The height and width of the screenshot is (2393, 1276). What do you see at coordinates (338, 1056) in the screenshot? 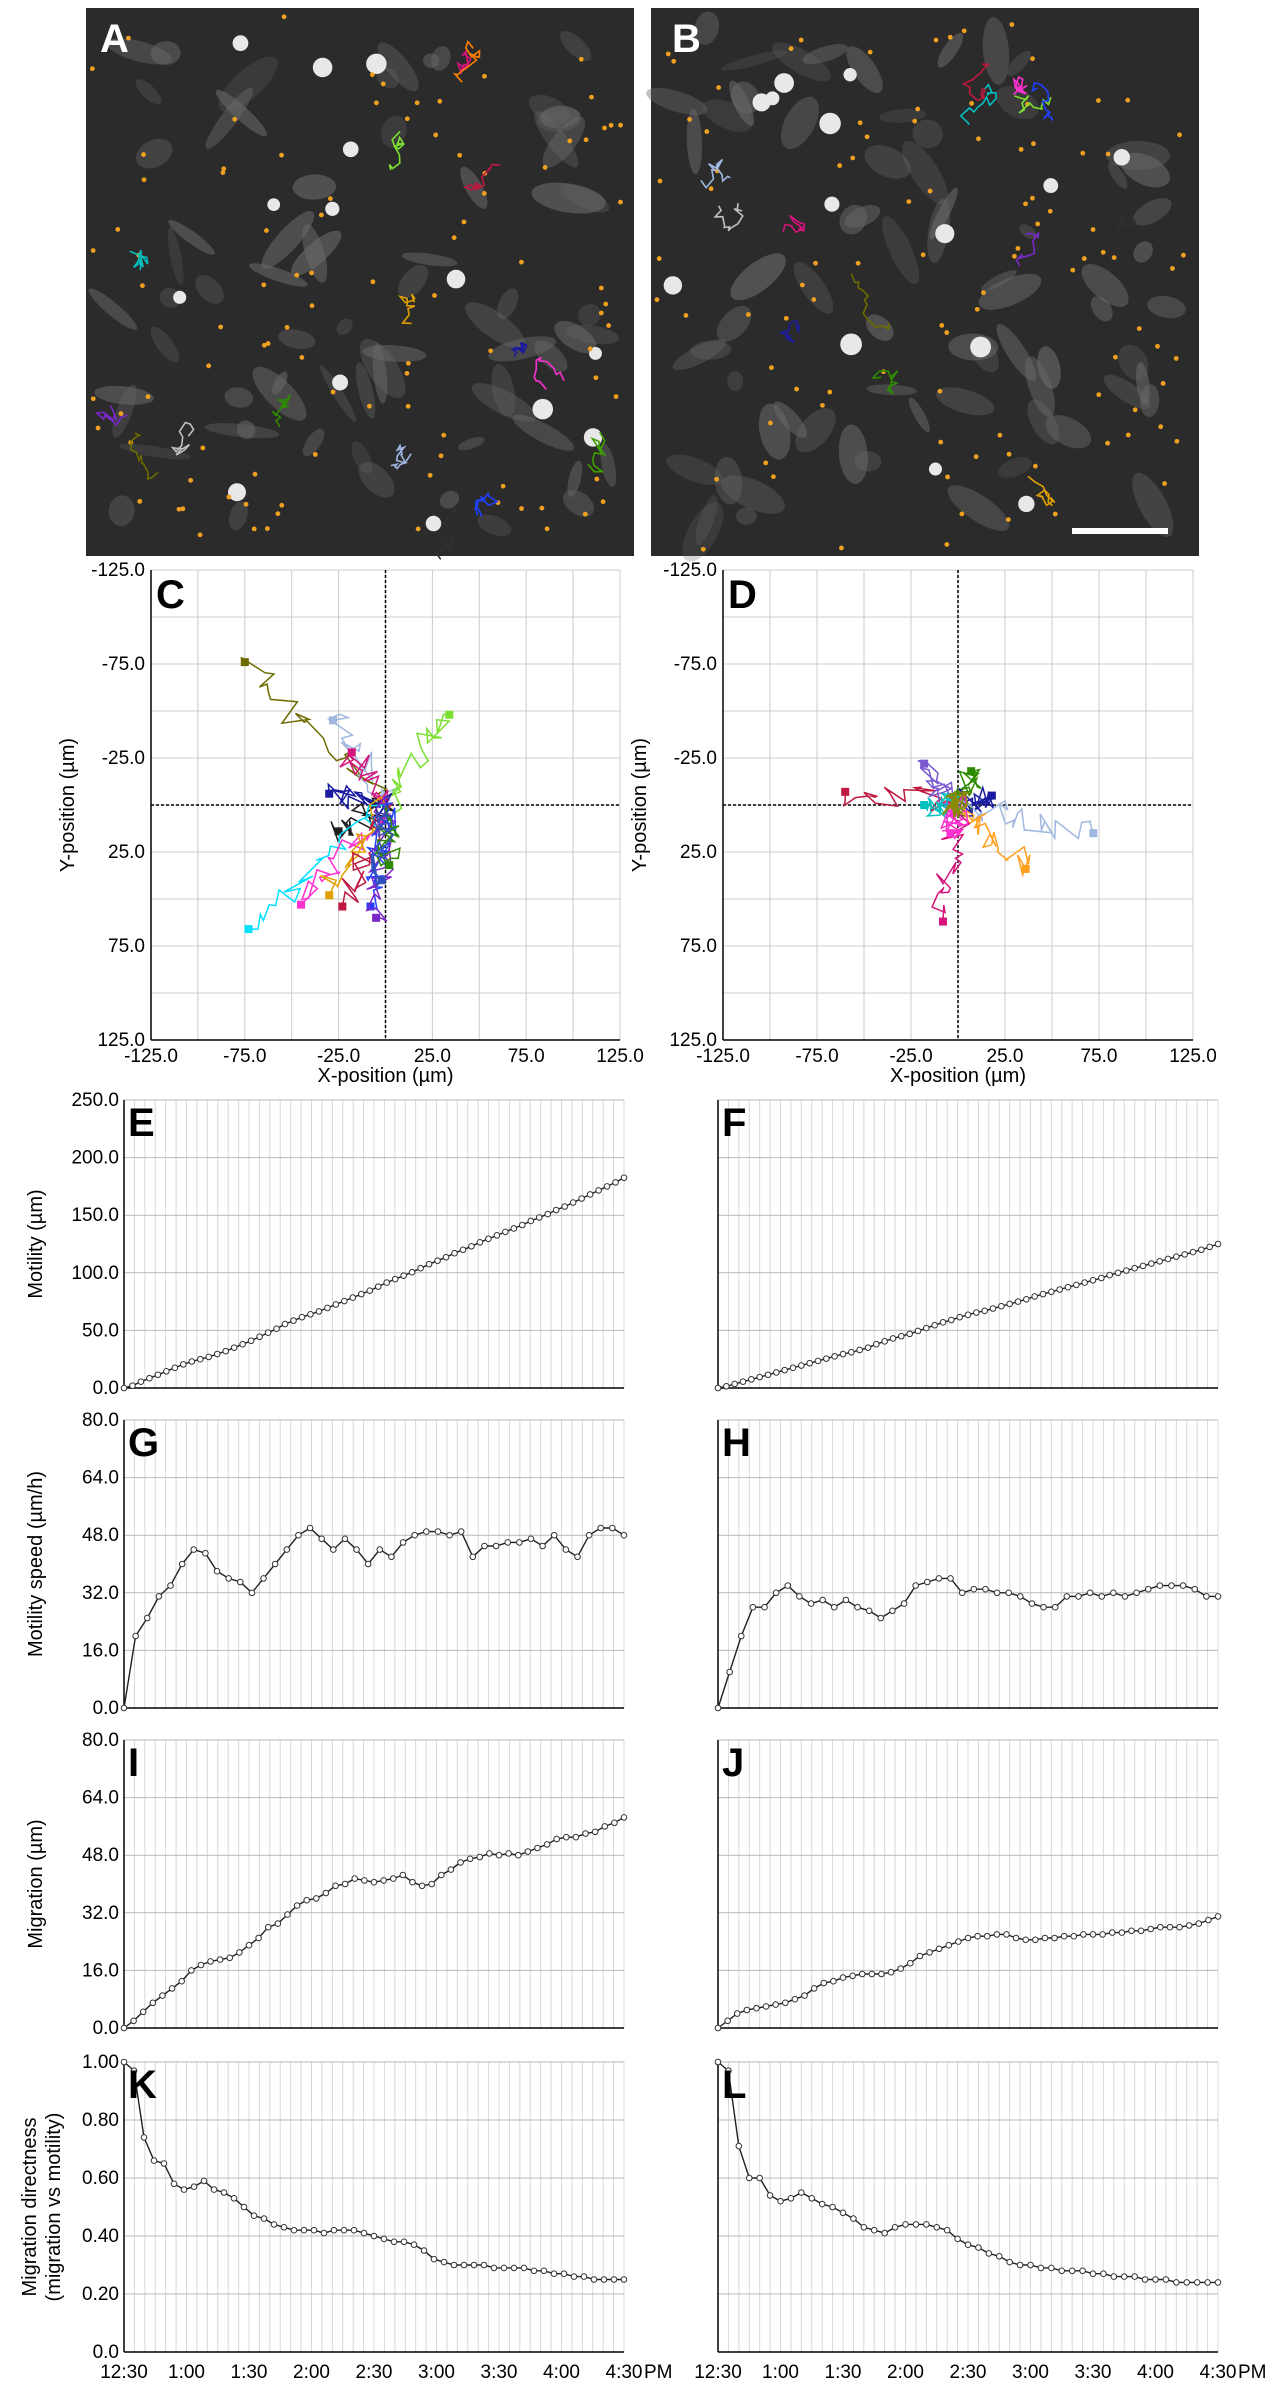
I see `x-tick-label: -25.0` at bounding box center [338, 1056].